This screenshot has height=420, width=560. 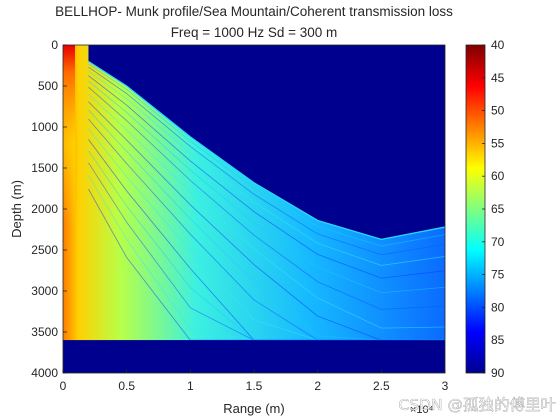 What do you see at coordinates (190, 386) in the screenshot?
I see `x-tick-label: 1` at bounding box center [190, 386].